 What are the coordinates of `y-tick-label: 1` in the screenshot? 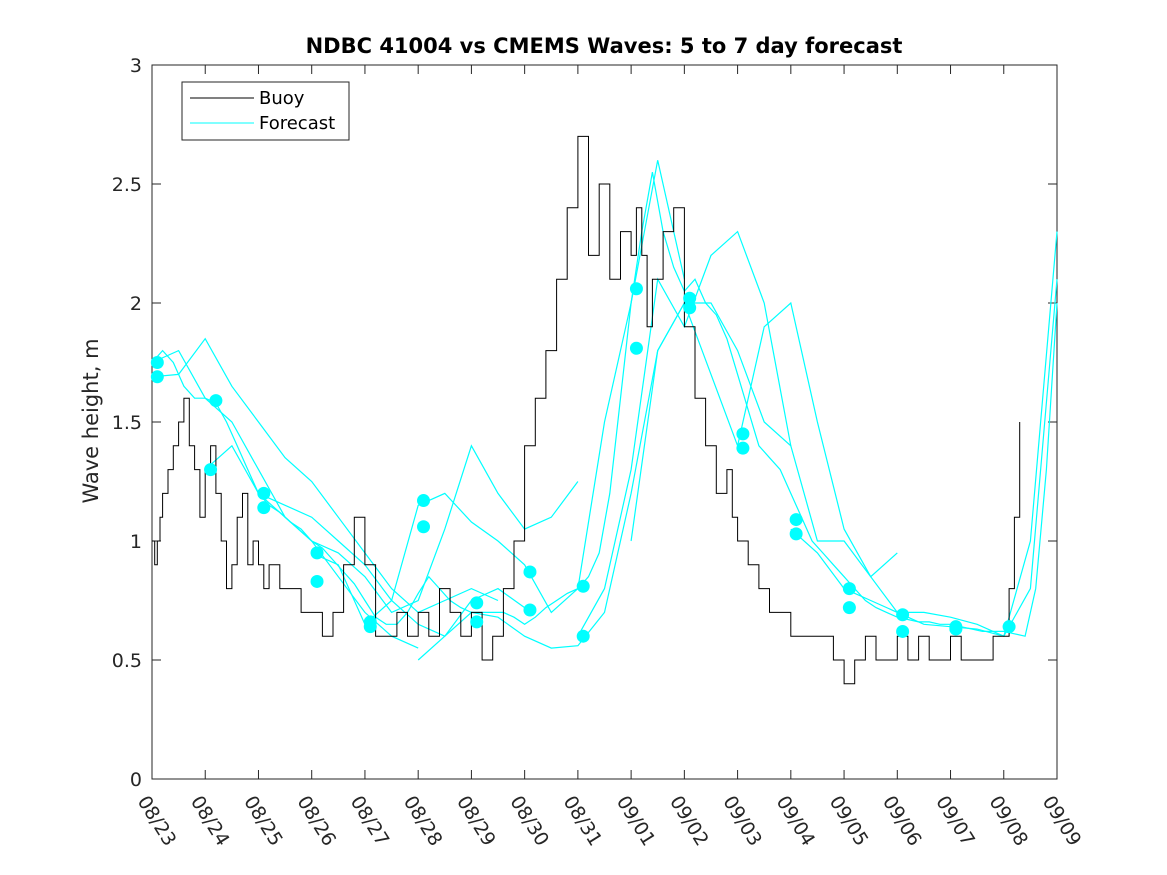 It's located at (136, 542).